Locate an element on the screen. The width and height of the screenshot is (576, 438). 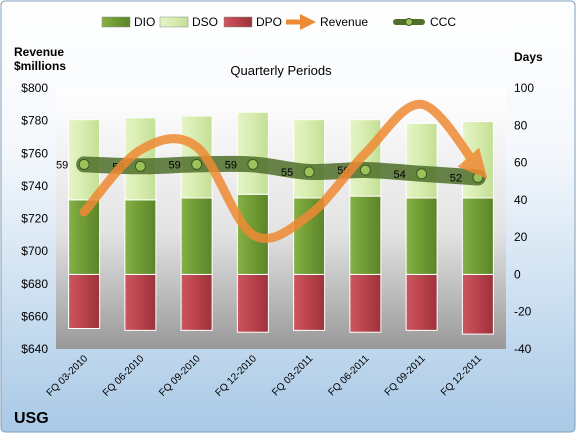
left-tick-label: $660 is located at coordinates (34, 316).